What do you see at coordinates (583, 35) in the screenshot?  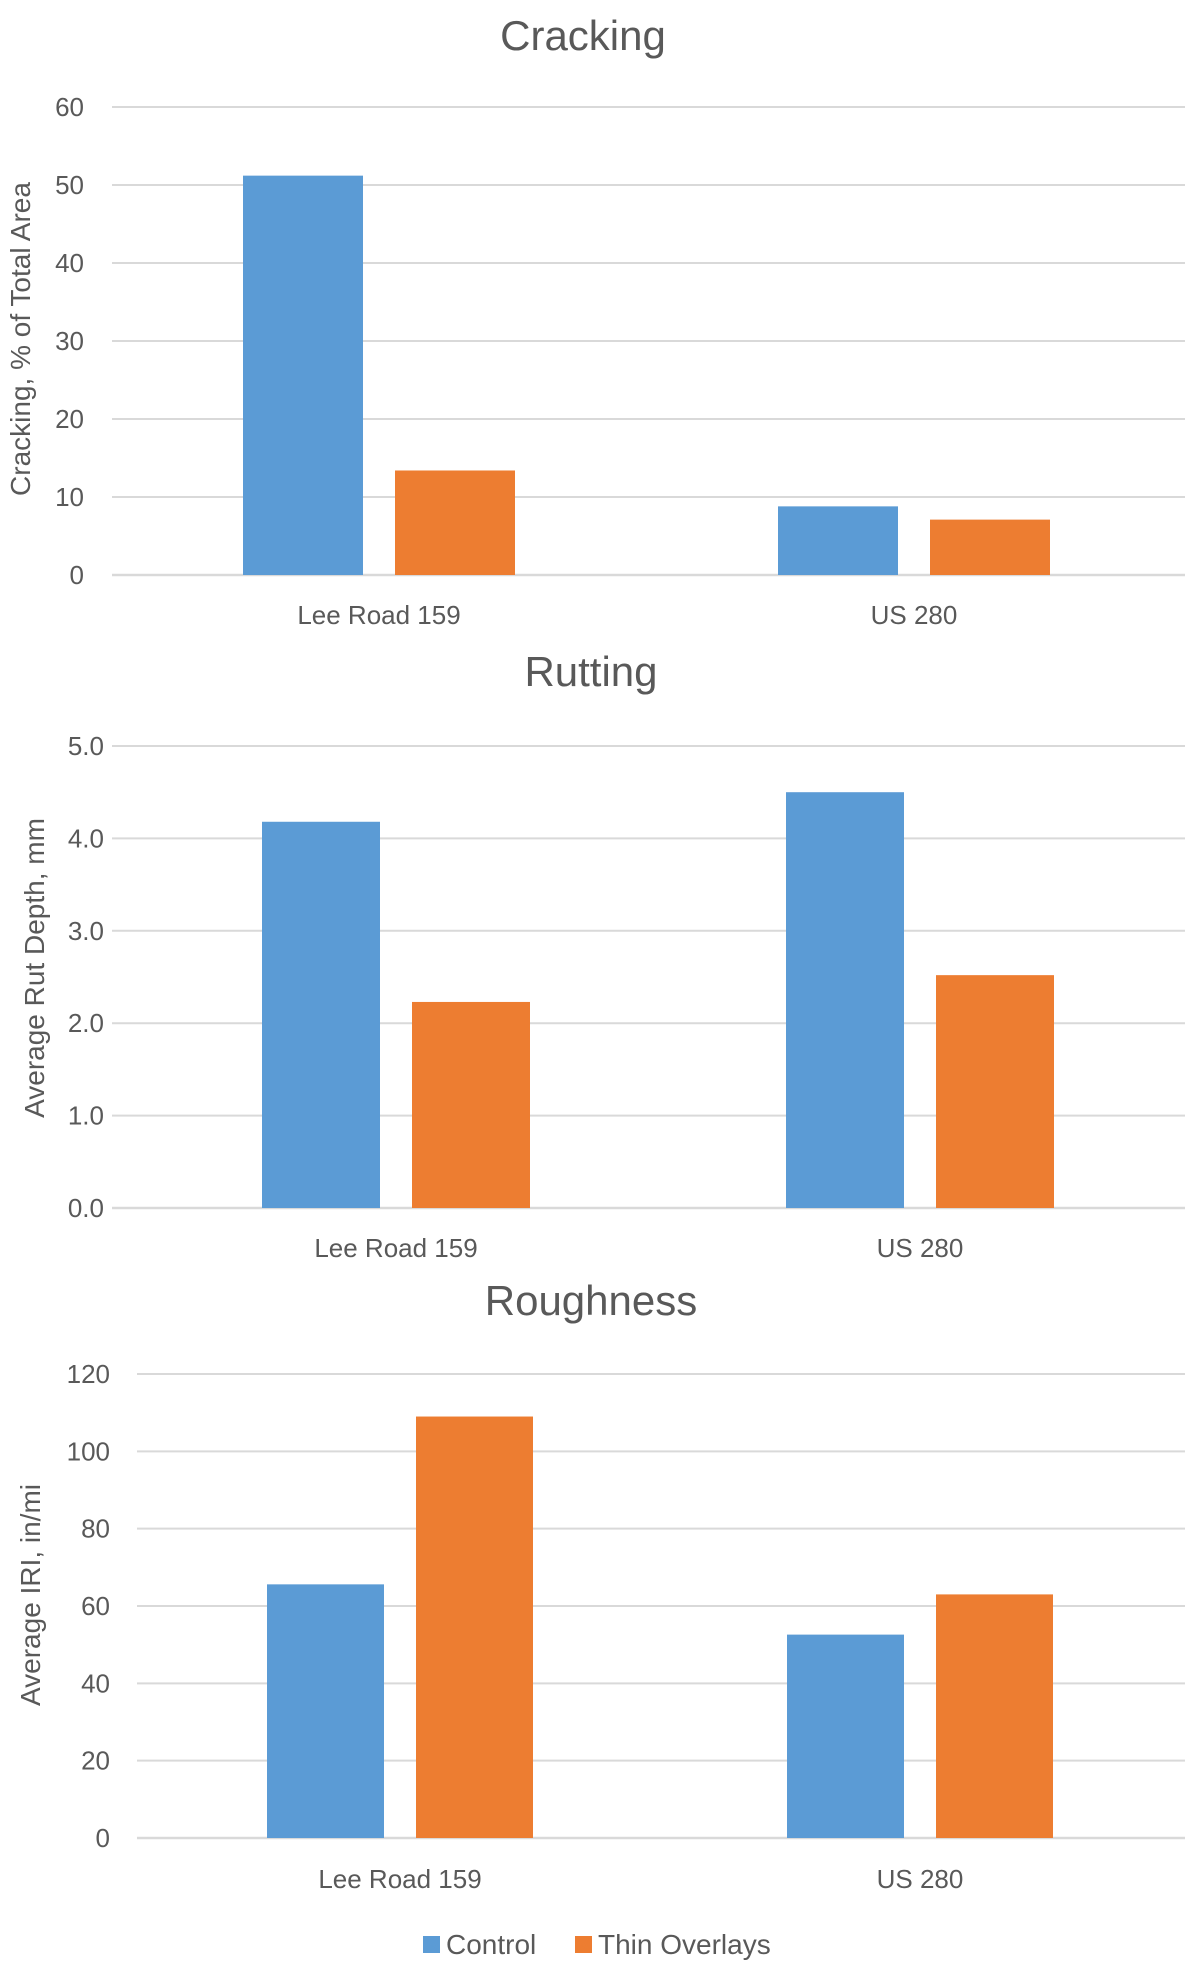 I see `chart-title-cracking: Cracking` at bounding box center [583, 35].